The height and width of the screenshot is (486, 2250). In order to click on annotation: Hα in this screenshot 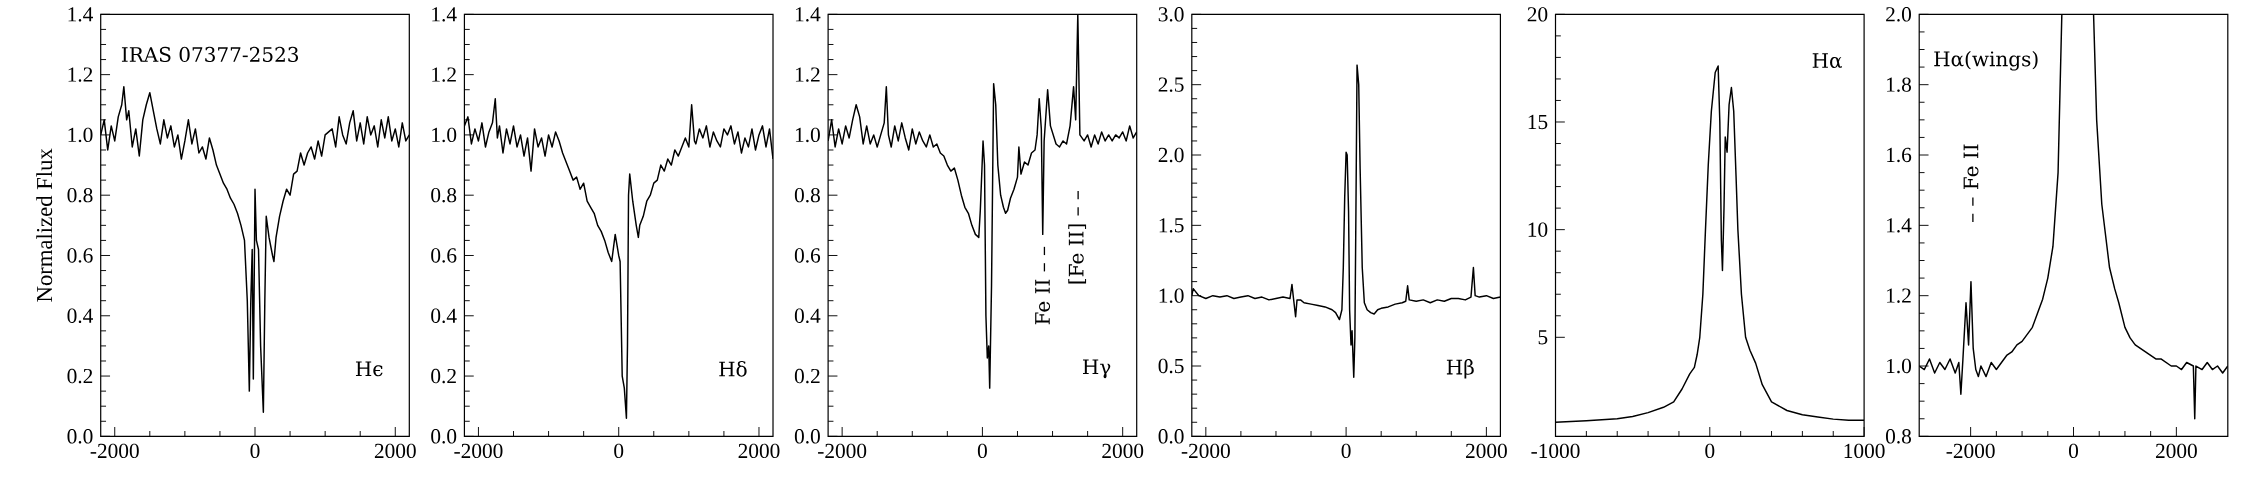, I will do `click(1827, 60)`.